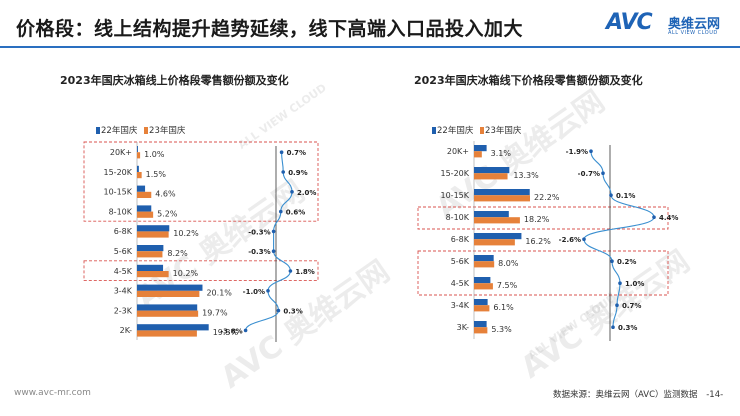 The image size is (740, 416). What do you see at coordinates (142, 130) in the screenshot?
I see `legend-online: 22年国庆 23年国庆` at bounding box center [142, 130].